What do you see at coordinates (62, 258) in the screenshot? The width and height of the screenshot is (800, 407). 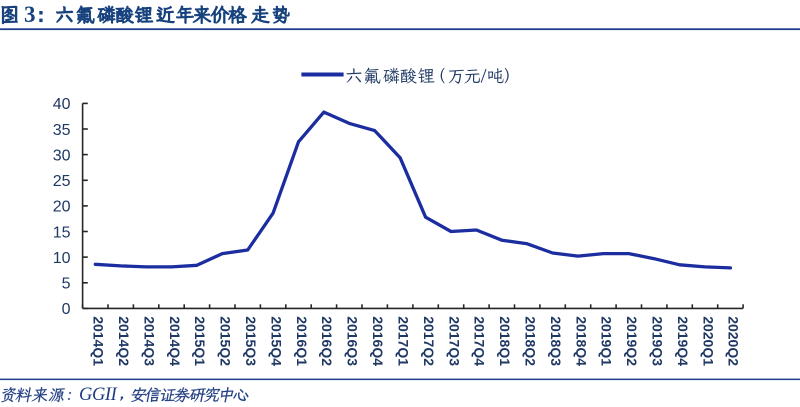 I see `svg-text: 10` at bounding box center [62, 258].